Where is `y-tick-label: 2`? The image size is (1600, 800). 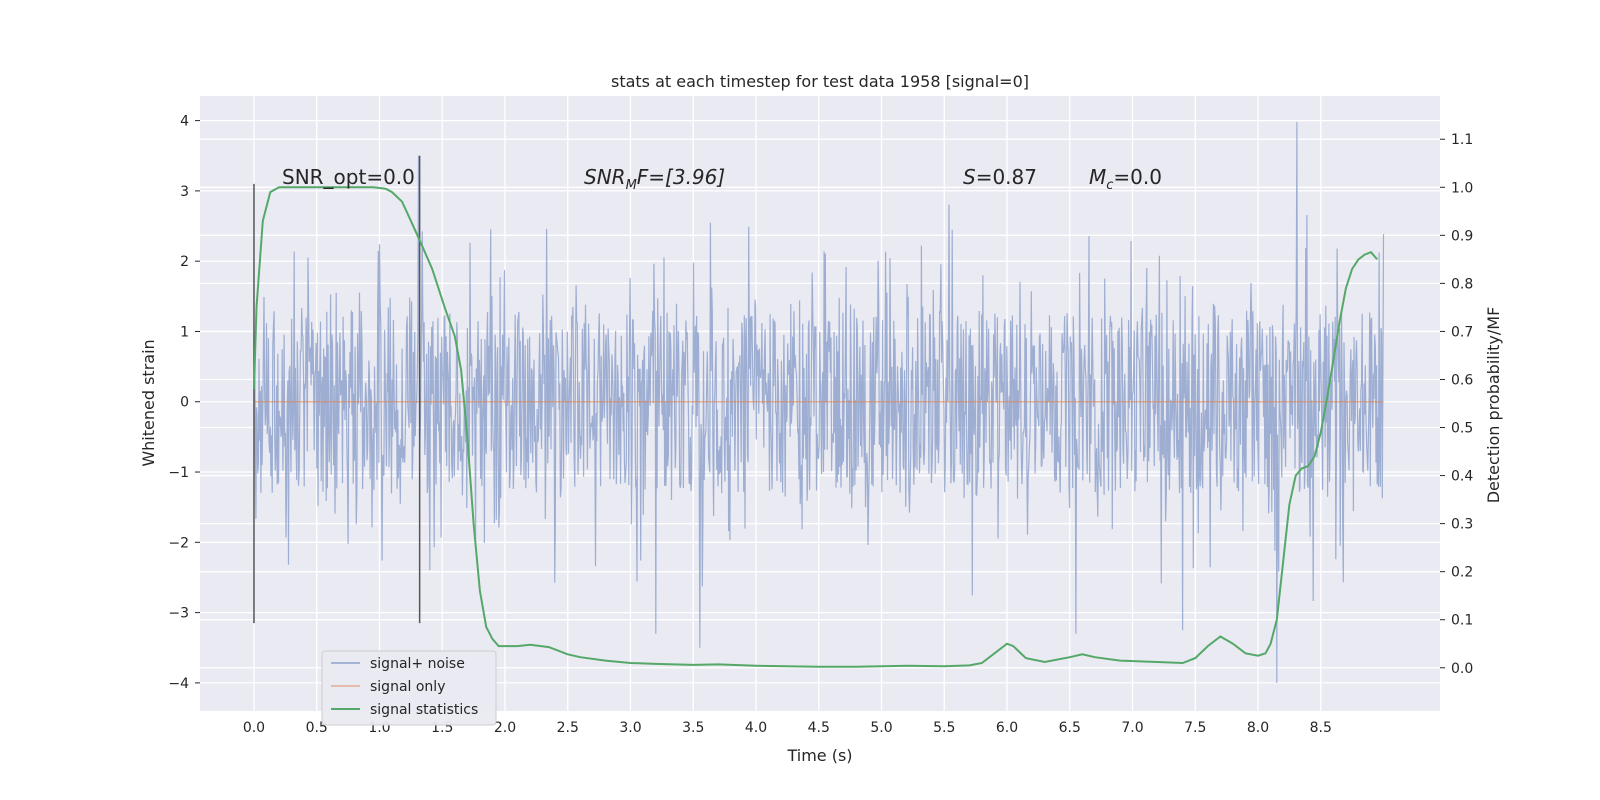
y-tick-label: 2 is located at coordinates (184, 262).